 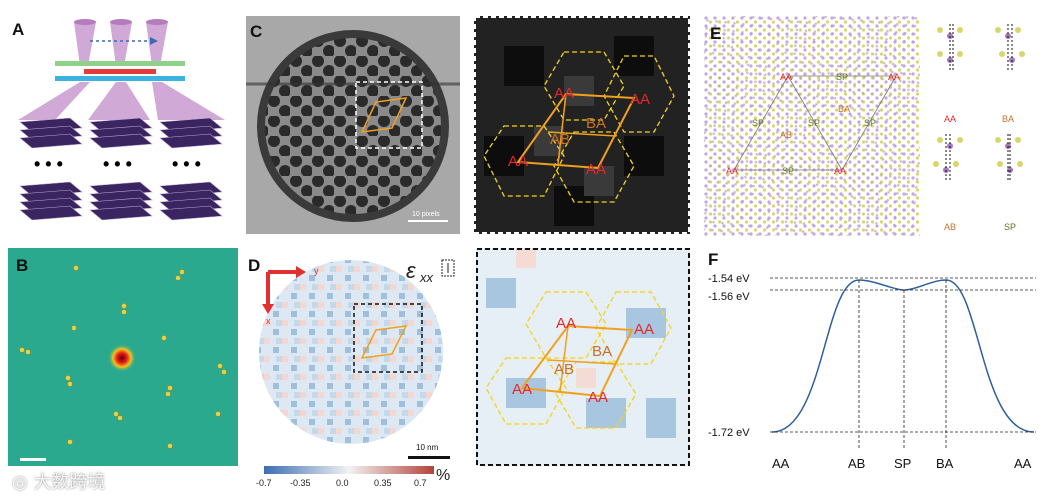 What do you see at coordinates (268, 309) in the screenshot?
I see `x-axis-arrow-icon` at bounding box center [268, 309].